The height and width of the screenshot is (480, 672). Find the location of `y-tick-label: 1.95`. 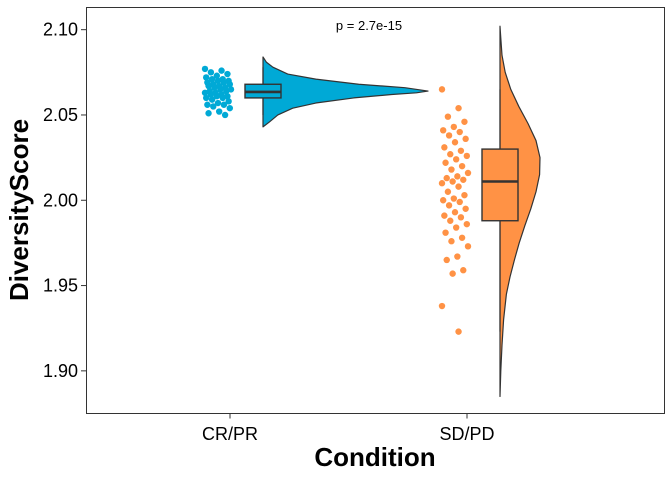

y-tick-label: 1.95 is located at coordinates (60, 286).